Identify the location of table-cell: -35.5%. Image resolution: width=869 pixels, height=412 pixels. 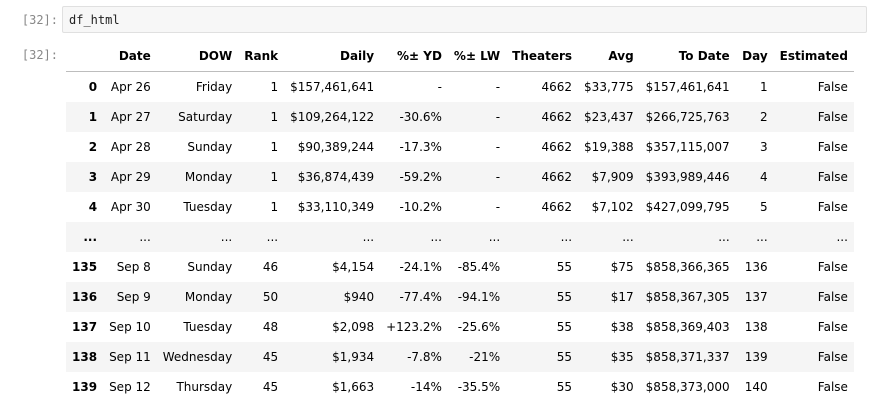
(479, 387).